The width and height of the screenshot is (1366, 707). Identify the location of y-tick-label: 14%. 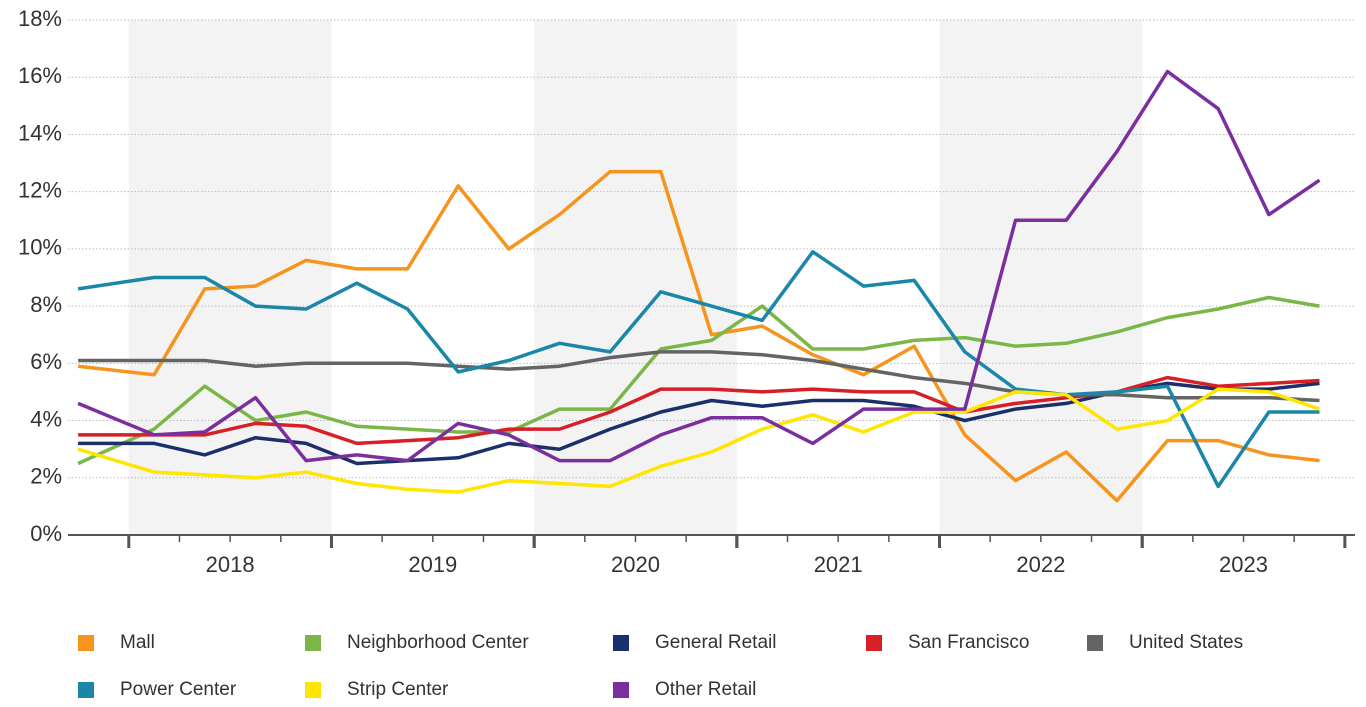
(40, 132).